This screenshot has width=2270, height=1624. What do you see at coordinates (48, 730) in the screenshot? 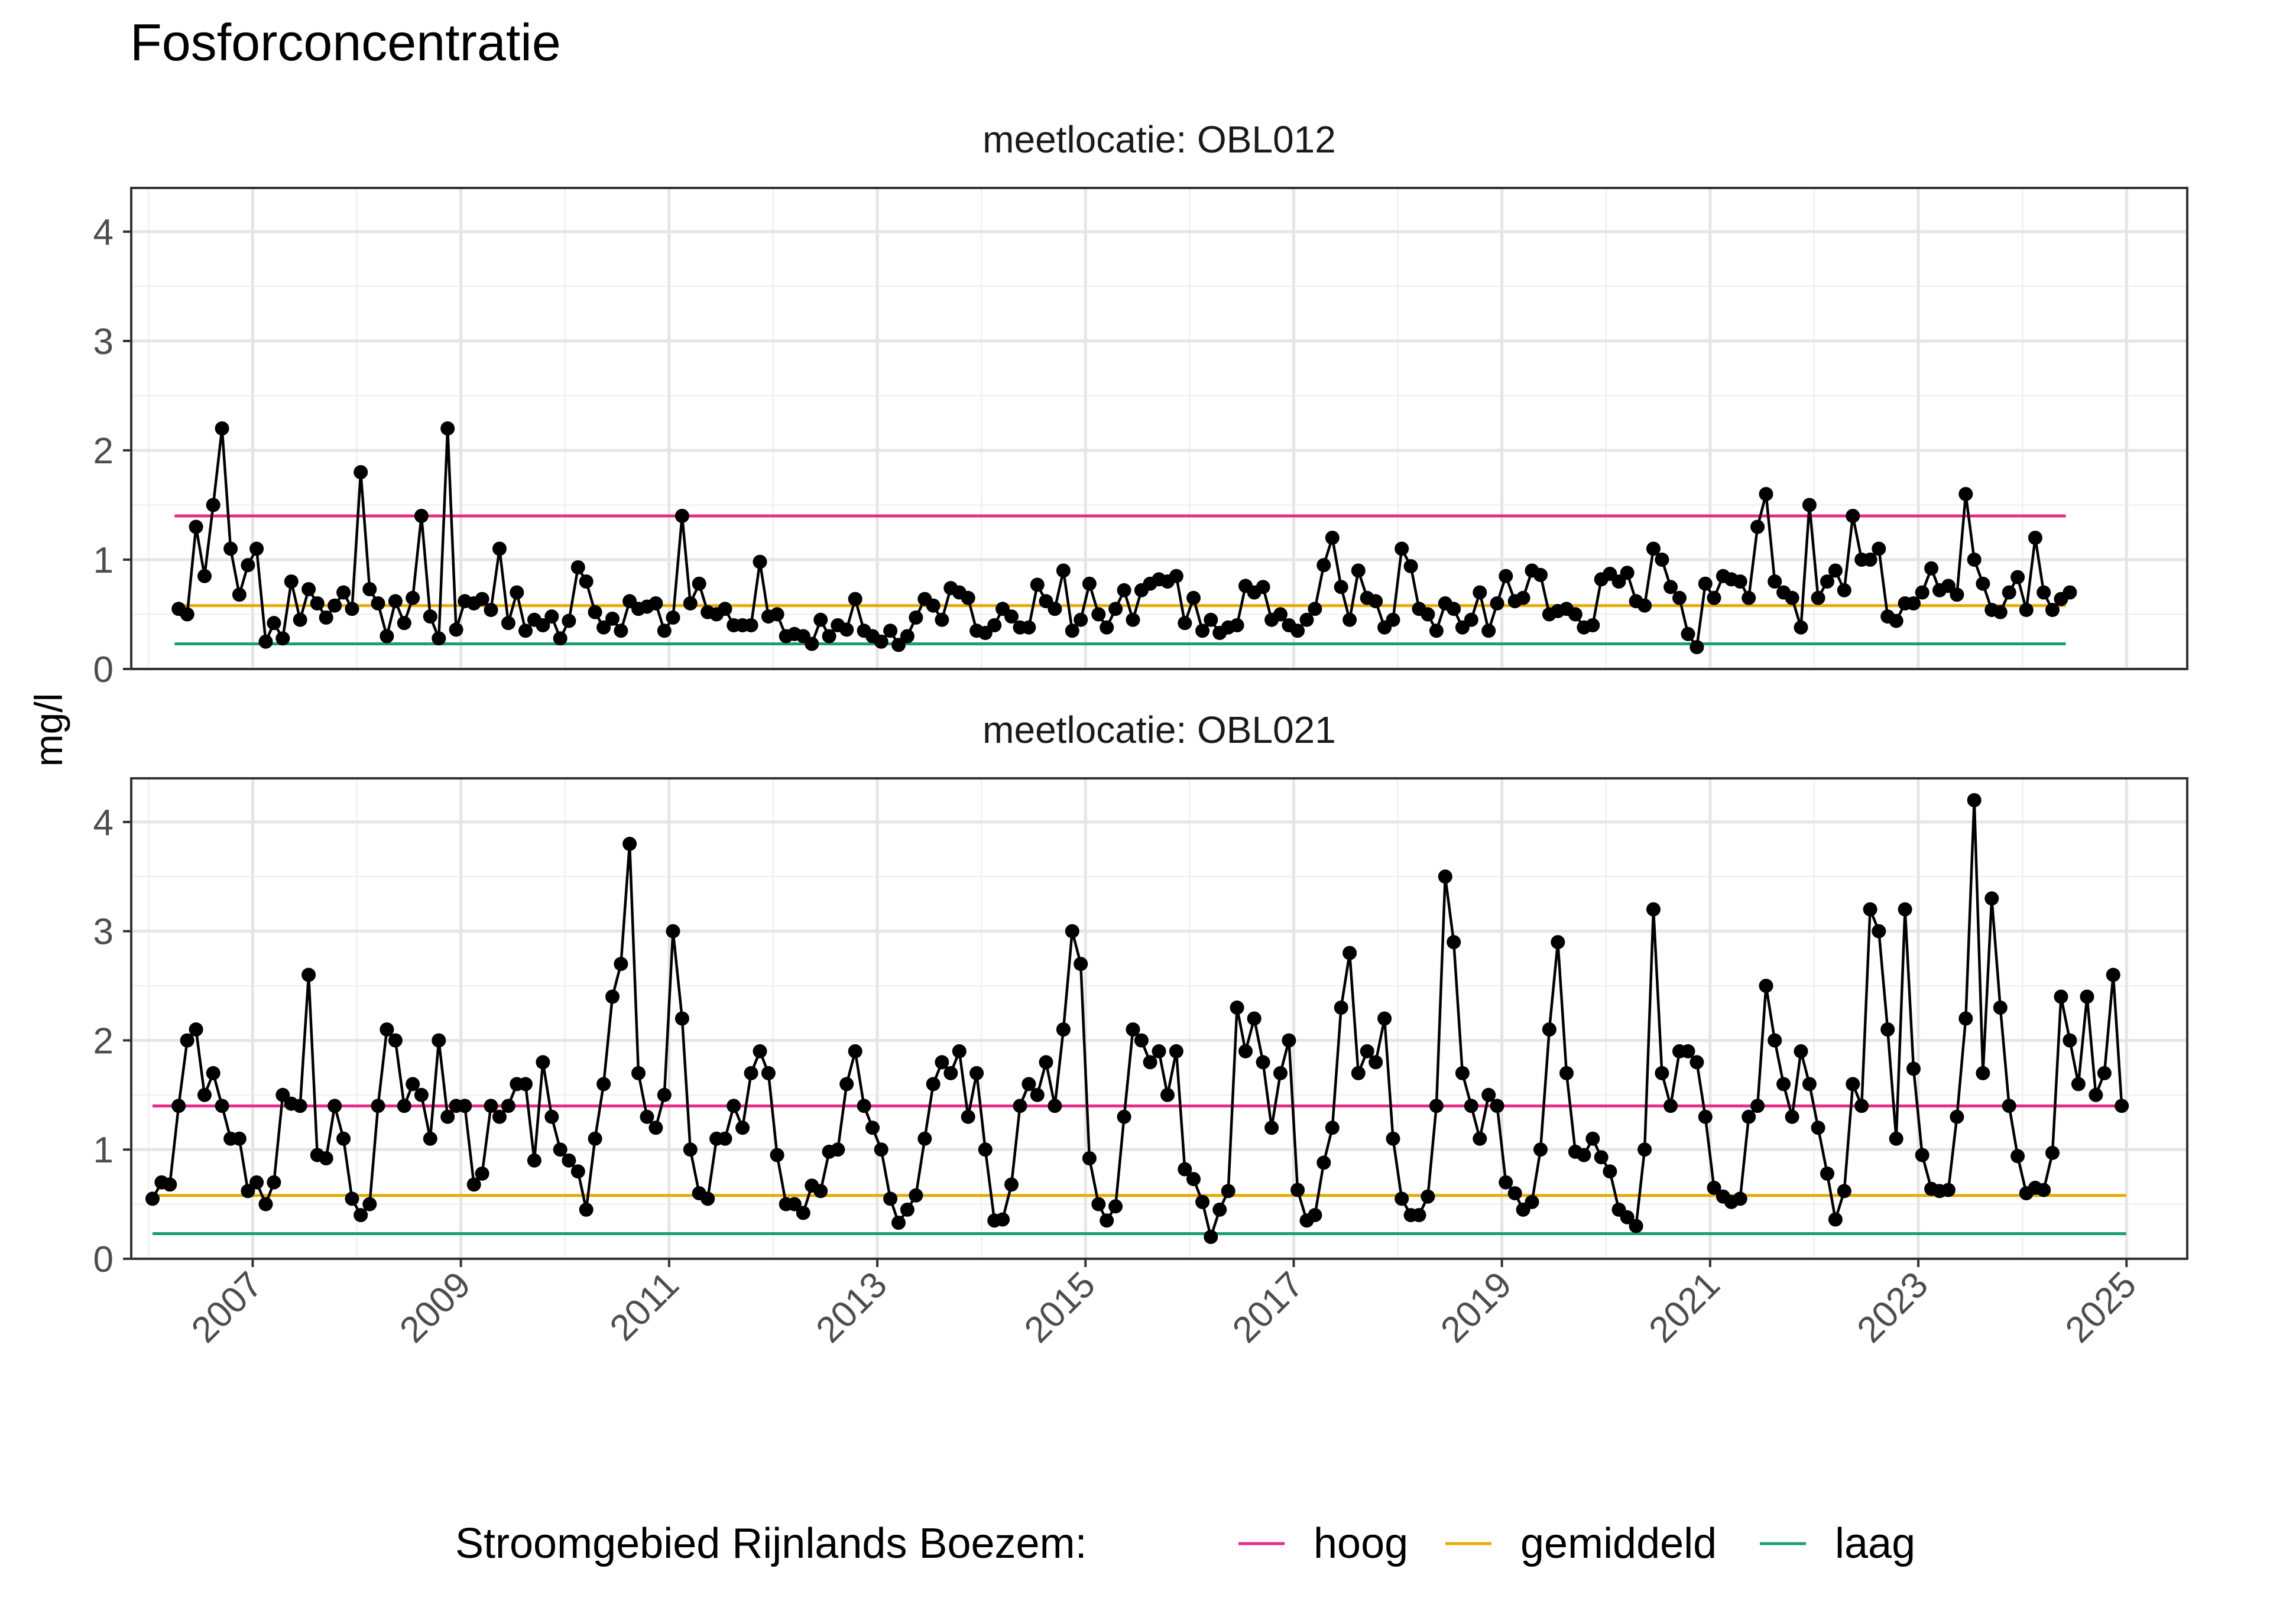
I see `y-axis-label: mg/l` at bounding box center [48, 730].